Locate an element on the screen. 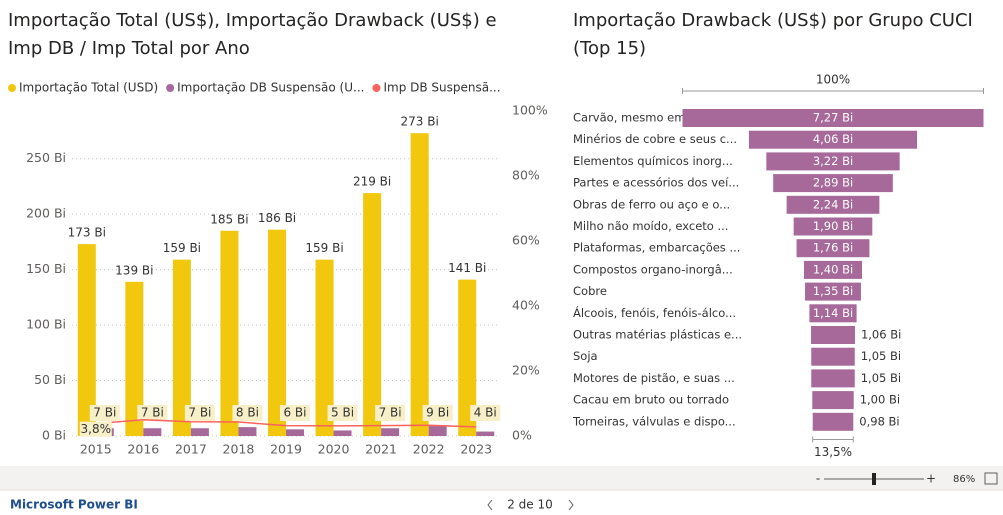 This screenshot has width=1003, height=515. zoom-in: + is located at coordinates (931, 479).